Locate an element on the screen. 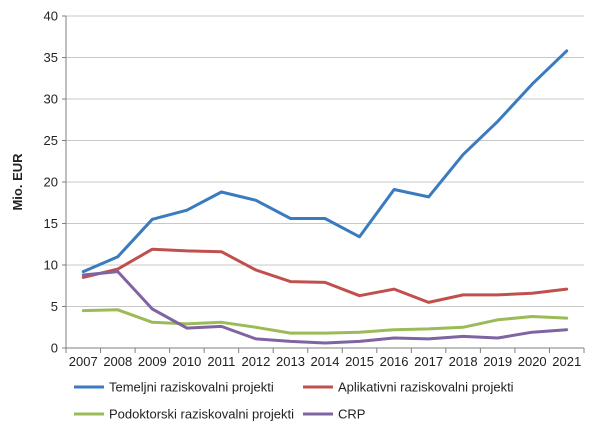  y-tick-label: 15 is located at coordinates (51, 223).